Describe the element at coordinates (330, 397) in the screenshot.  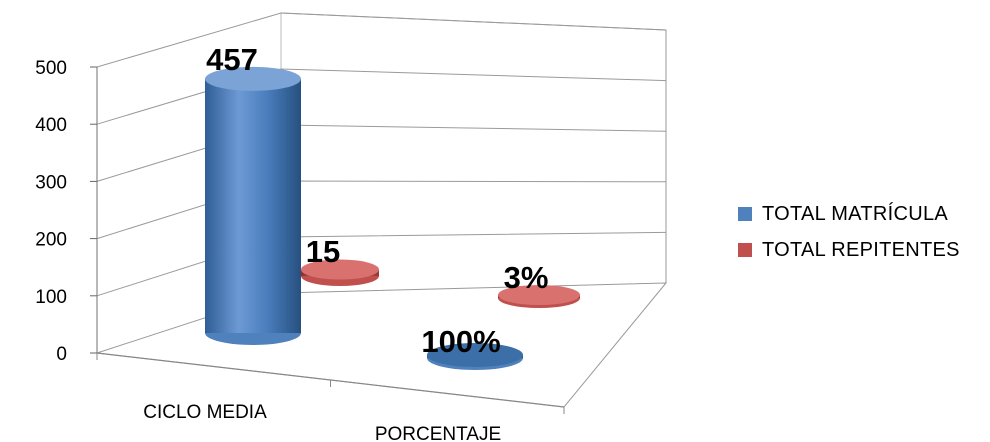
I see `x-axis-ticks: CICLO MEDIA PORCENTAJE` at that location.